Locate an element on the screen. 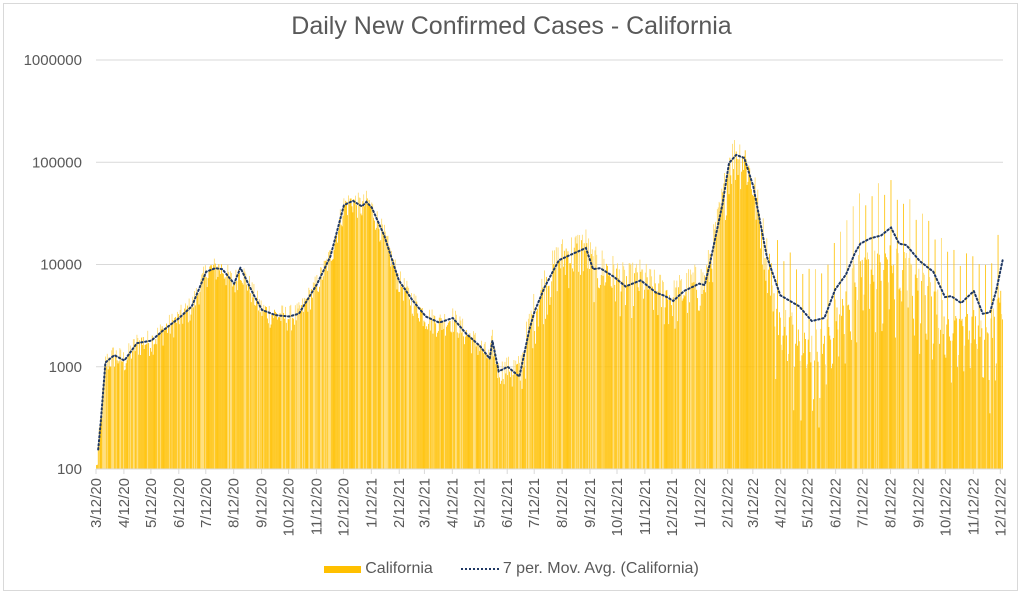 The image size is (1023, 598). x-tick-label: 3/12/20 is located at coordinates (96, 503).